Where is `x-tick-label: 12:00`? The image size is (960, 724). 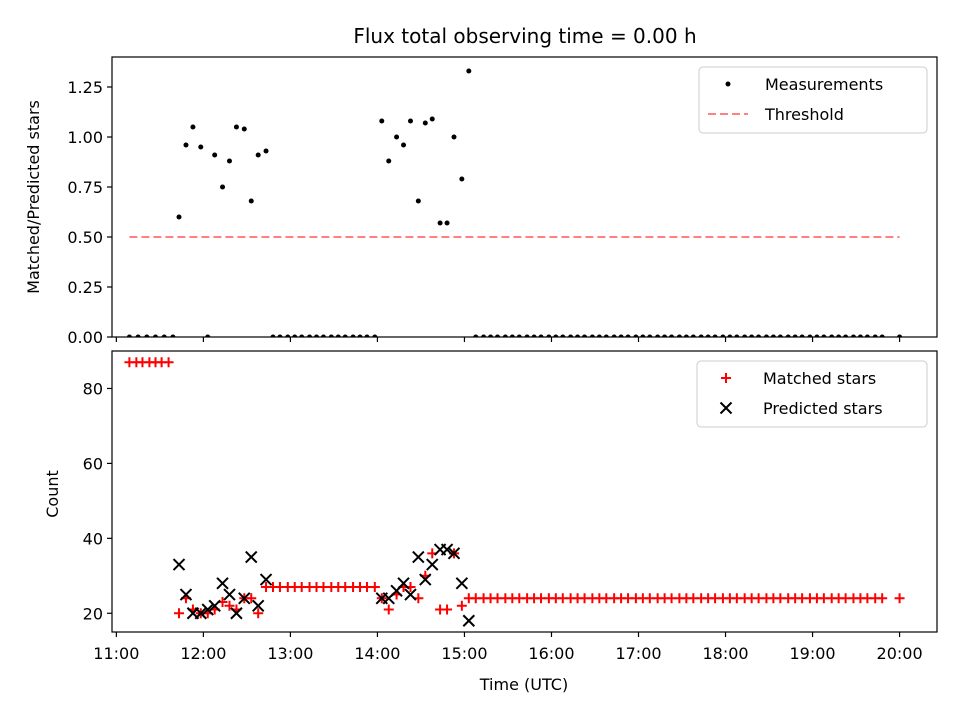
x-tick-label: 12:00 is located at coordinates (203, 653).